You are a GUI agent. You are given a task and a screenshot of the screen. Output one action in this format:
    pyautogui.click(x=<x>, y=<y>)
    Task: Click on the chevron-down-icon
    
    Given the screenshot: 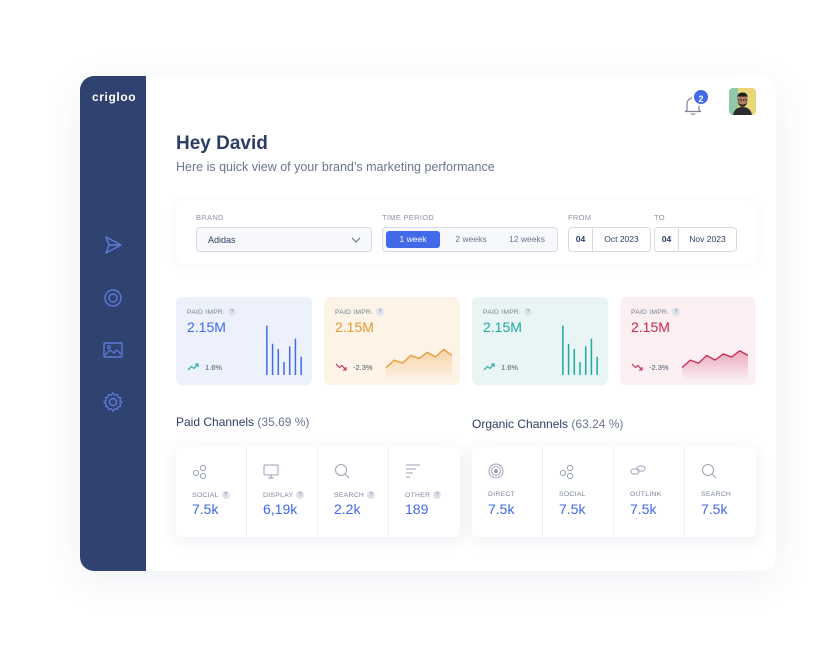 What is the action you would take?
    pyautogui.click(x=356, y=240)
    